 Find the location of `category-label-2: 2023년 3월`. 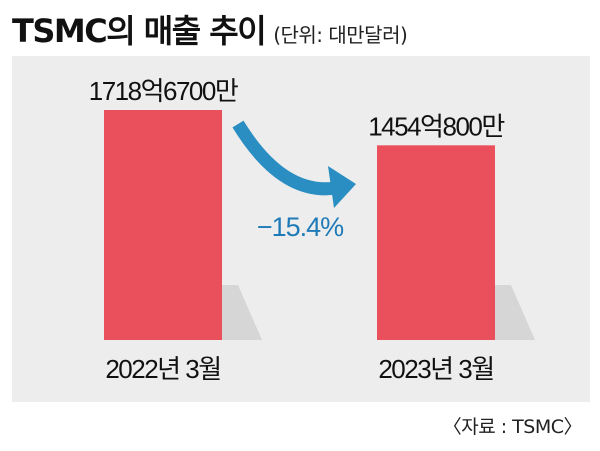

category-label-2: 2023년 3월 is located at coordinates (435, 369).